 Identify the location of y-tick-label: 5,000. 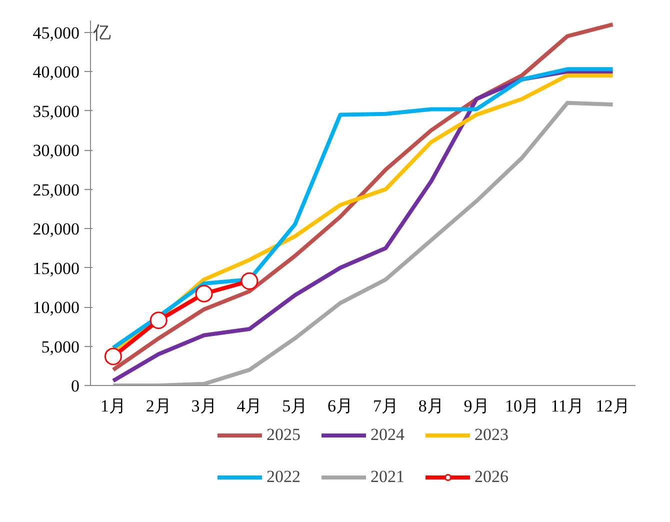
(60, 346).